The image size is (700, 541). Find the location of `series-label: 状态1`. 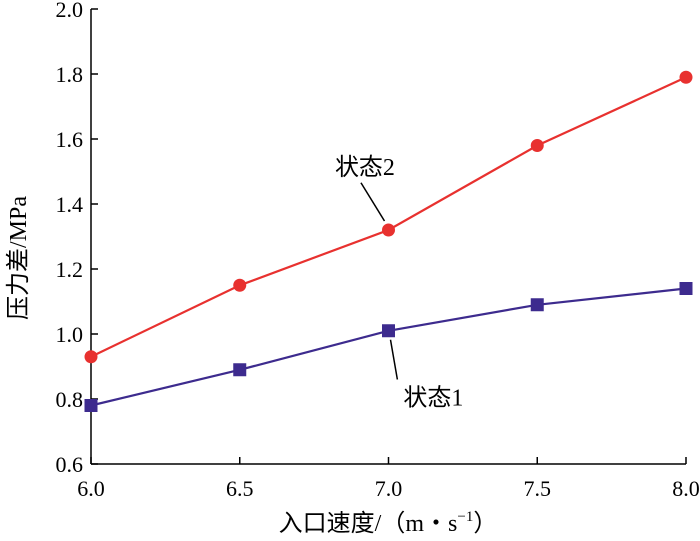

series-label: 状态1 is located at coordinates (433, 398).